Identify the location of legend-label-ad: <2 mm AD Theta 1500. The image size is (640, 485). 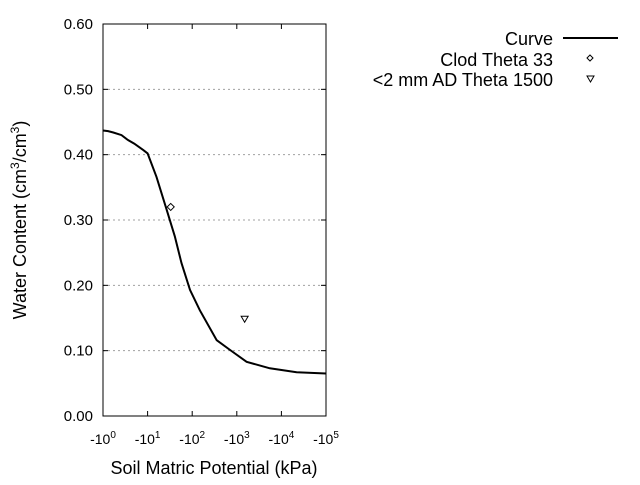
(463, 80).